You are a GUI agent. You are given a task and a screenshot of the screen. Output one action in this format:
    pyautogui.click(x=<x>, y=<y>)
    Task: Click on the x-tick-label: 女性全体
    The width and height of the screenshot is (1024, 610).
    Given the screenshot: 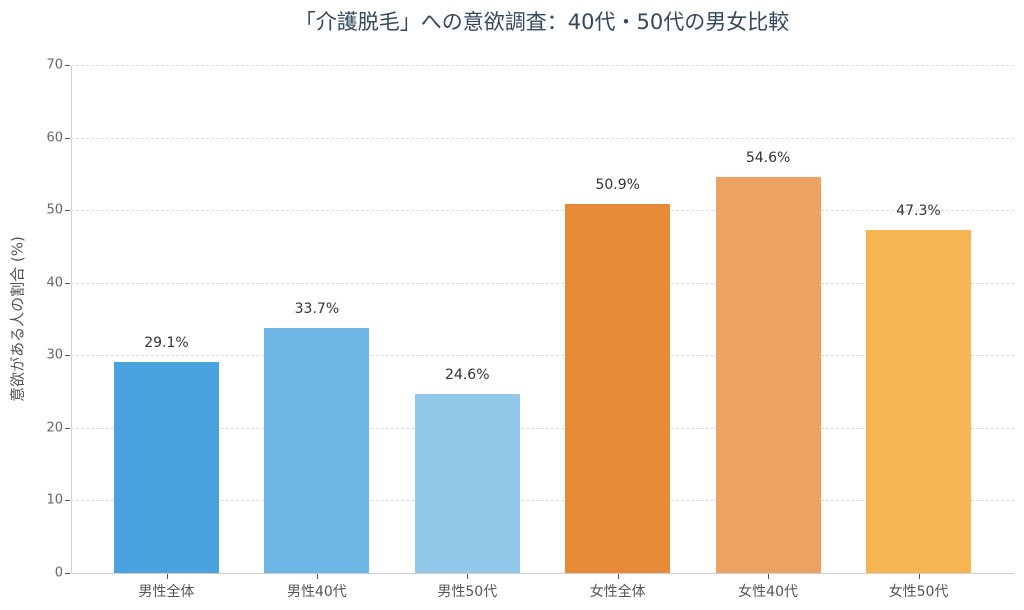 What is the action you would take?
    pyautogui.click(x=617, y=592)
    